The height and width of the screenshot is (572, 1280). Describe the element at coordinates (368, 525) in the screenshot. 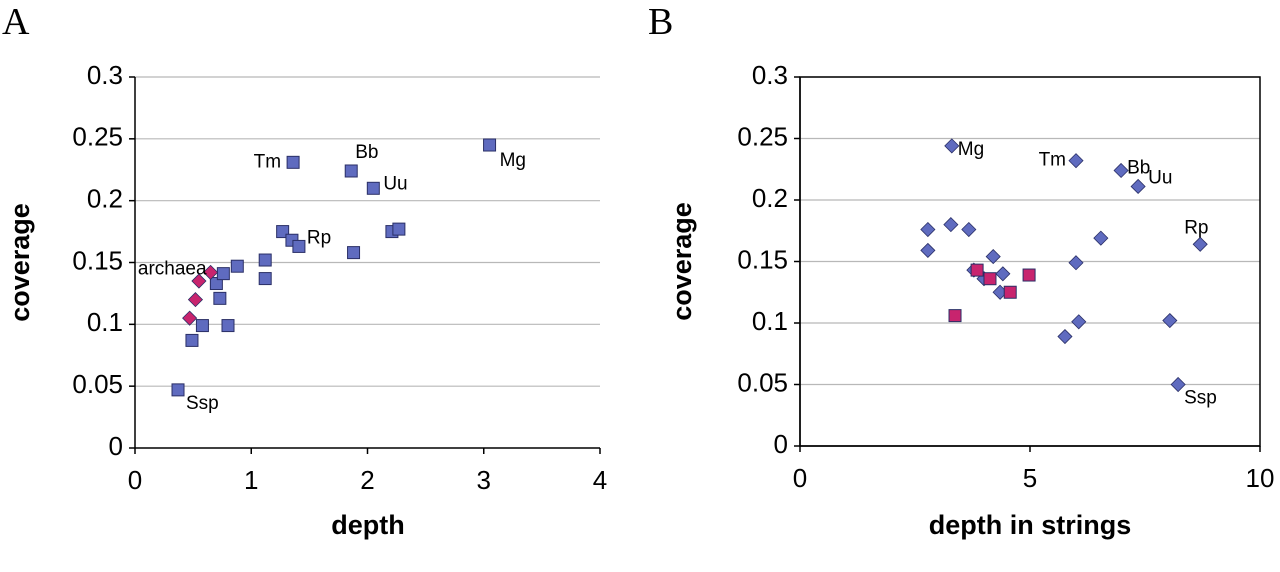

I see `x-axis-title: depth` at that location.